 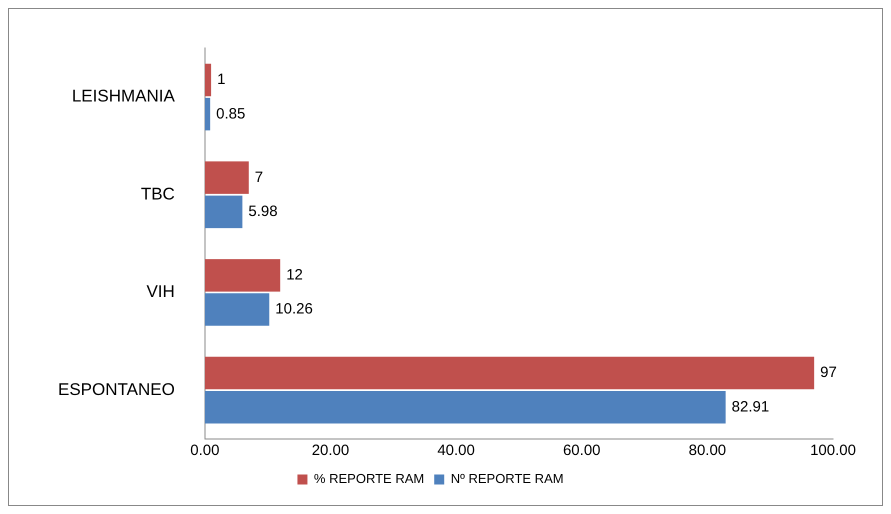 I want to click on x-tick-label: 20.00, so click(x=331, y=451).